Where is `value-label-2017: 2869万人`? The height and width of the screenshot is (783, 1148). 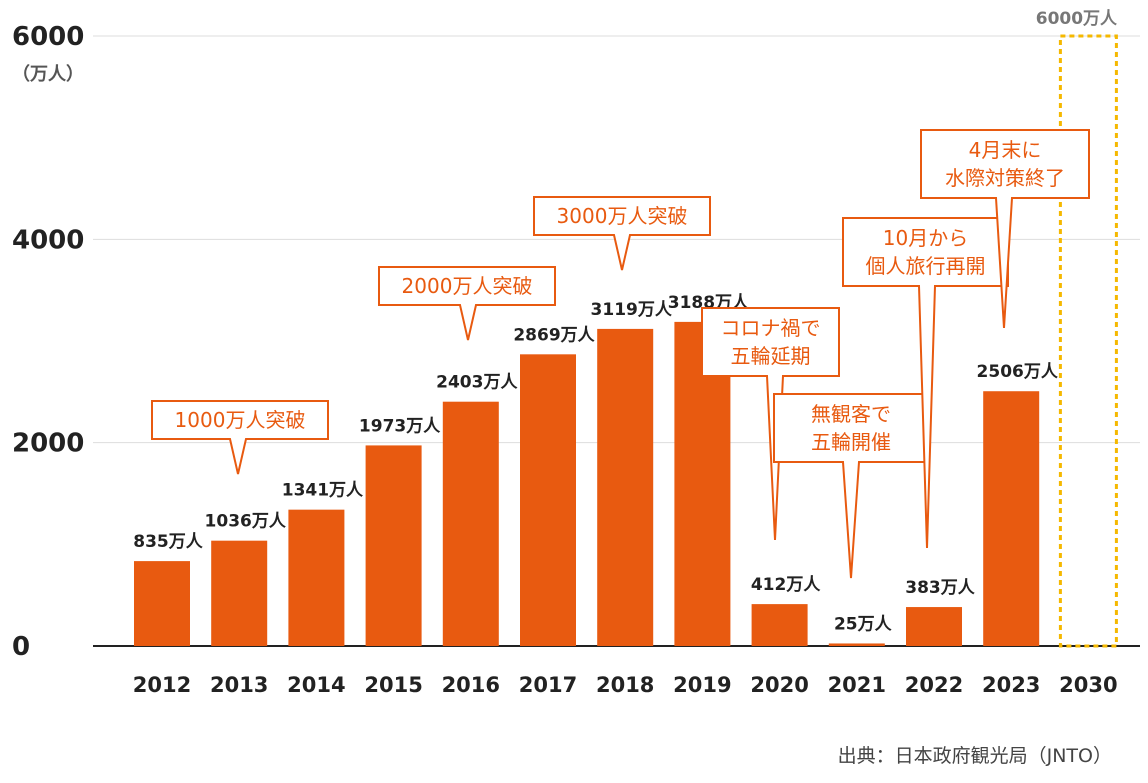 value-label-2017: 2869万人 is located at coordinates (554, 335).